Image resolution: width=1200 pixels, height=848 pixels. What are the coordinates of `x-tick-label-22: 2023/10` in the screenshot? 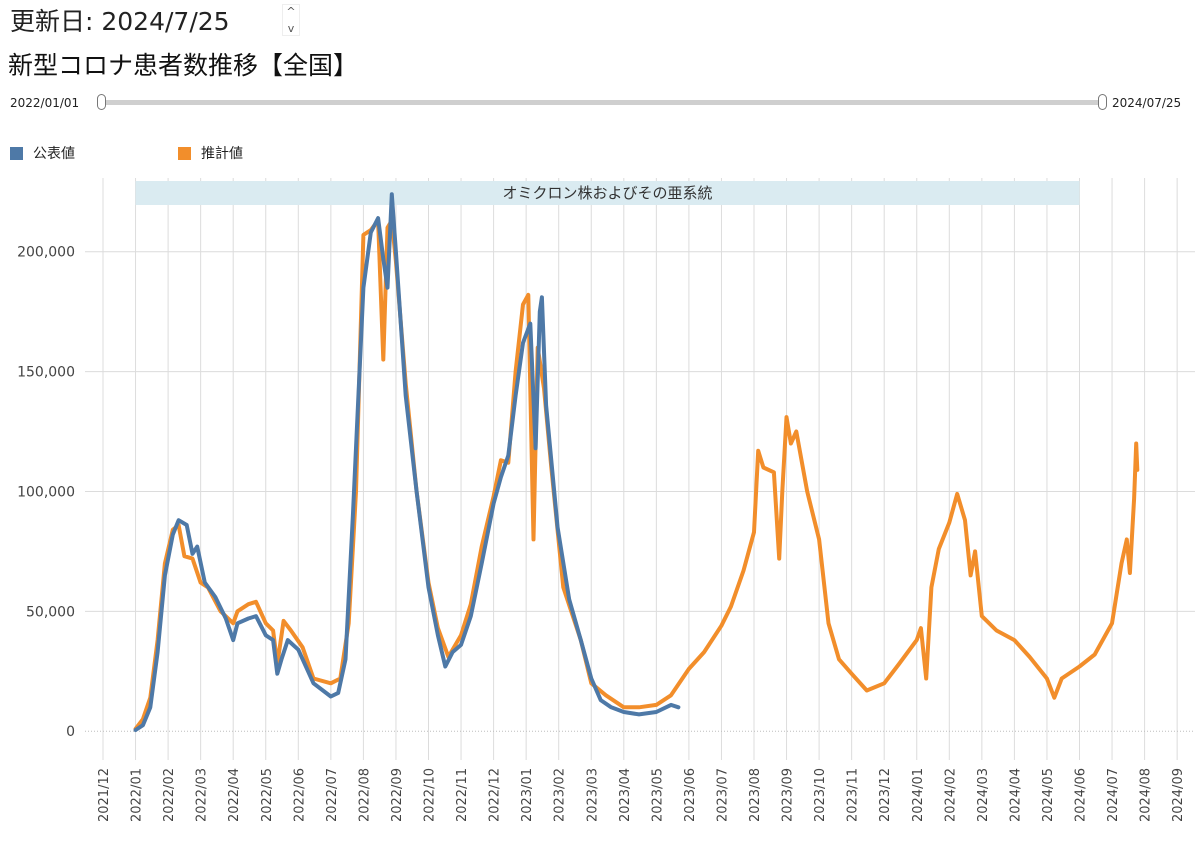 It's located at (820, 795).